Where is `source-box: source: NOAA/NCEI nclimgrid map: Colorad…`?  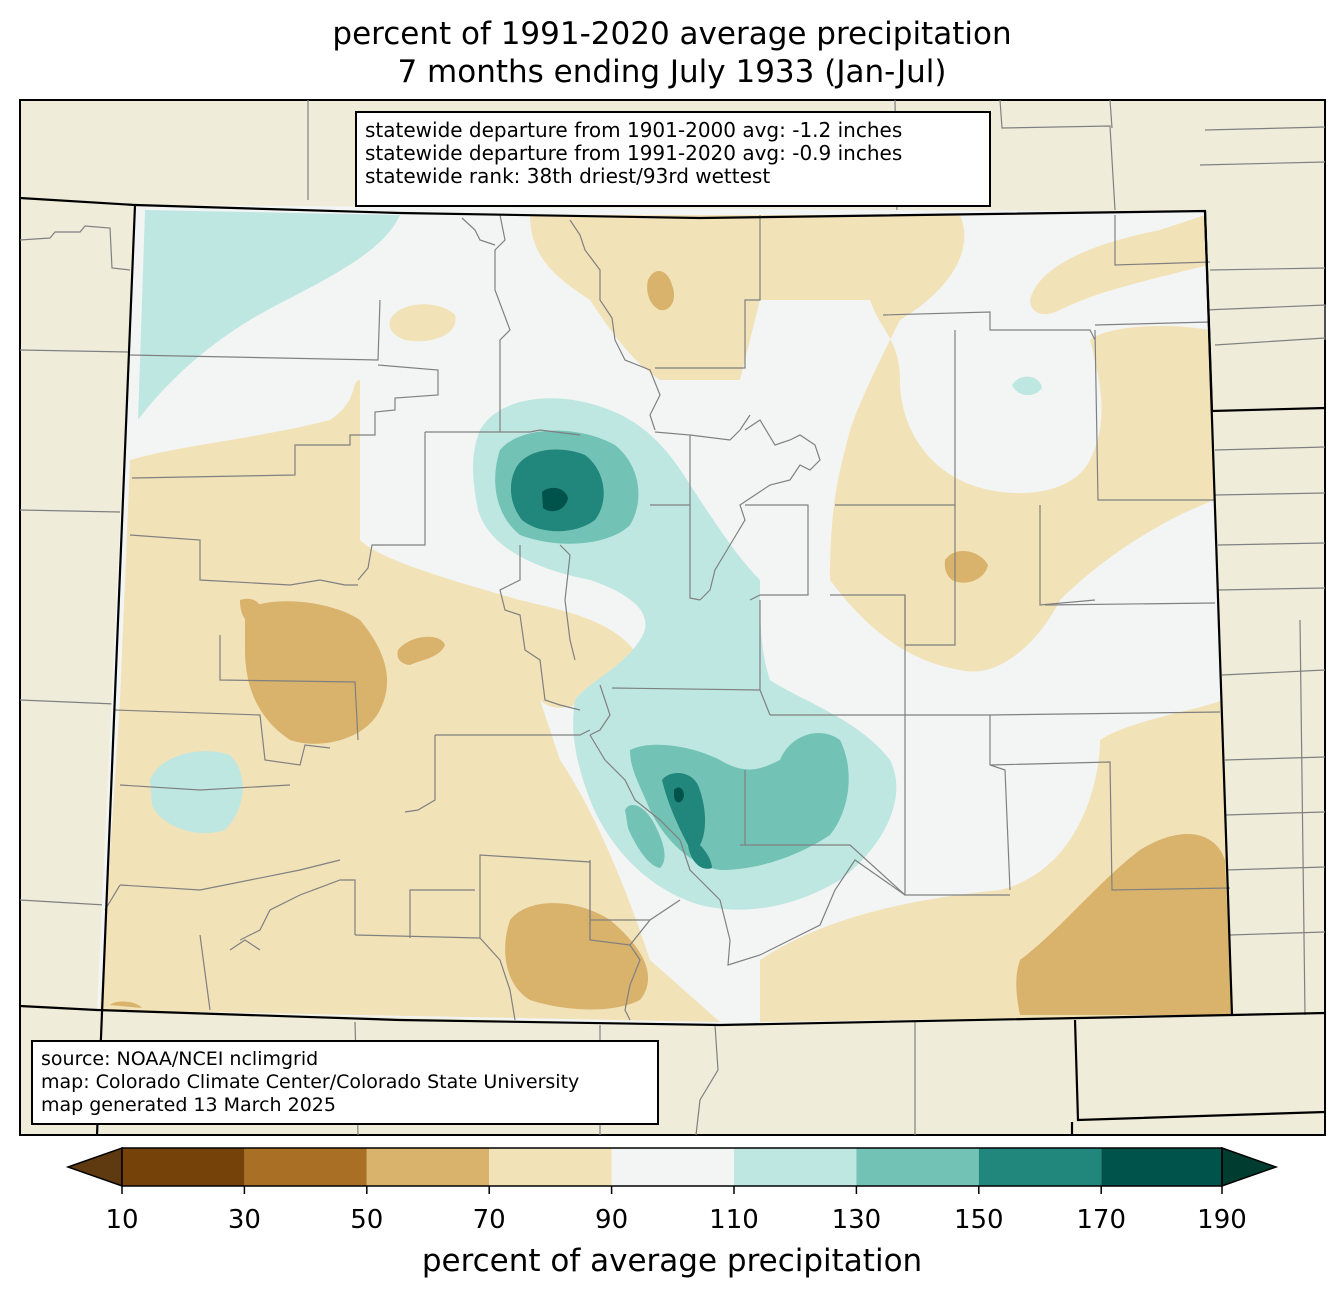
source-box: source: NOAA/NCEI nclimgrid map: Colorad… is located at coordinates (345, 1082).